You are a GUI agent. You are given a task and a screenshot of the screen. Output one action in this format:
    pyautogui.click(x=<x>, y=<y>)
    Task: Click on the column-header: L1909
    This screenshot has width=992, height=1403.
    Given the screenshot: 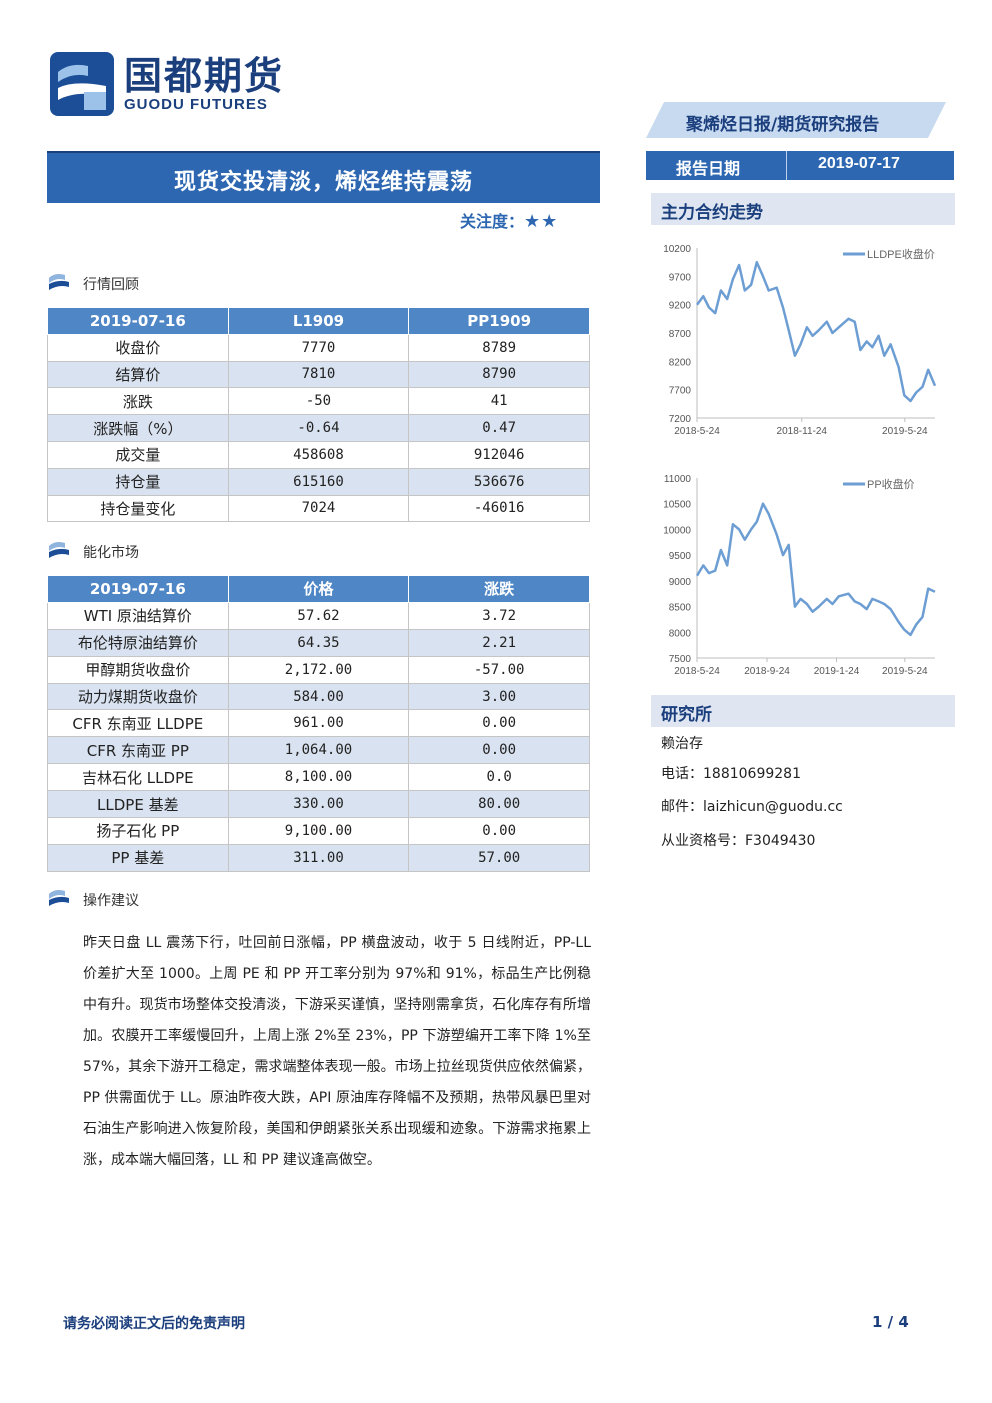 What is the action you would take?
    pyautogui.click(x=318, y=321)
    